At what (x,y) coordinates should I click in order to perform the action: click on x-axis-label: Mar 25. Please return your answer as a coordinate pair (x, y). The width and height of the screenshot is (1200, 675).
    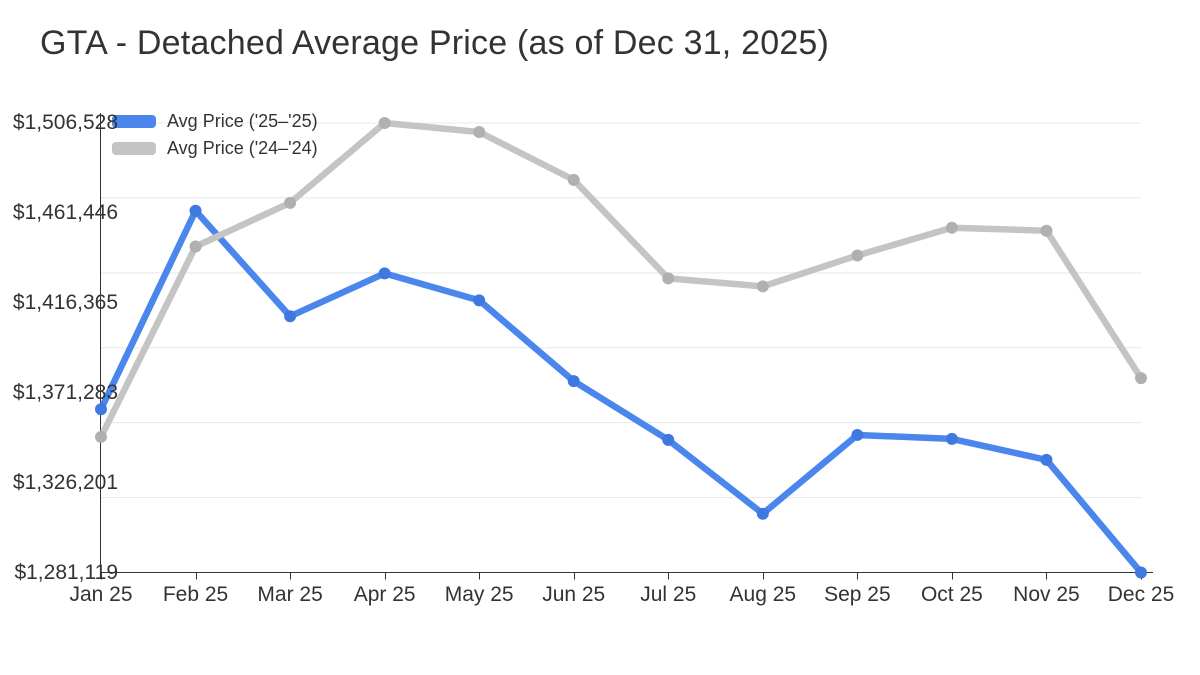
    Looking at the image, I should click on (290, 594).